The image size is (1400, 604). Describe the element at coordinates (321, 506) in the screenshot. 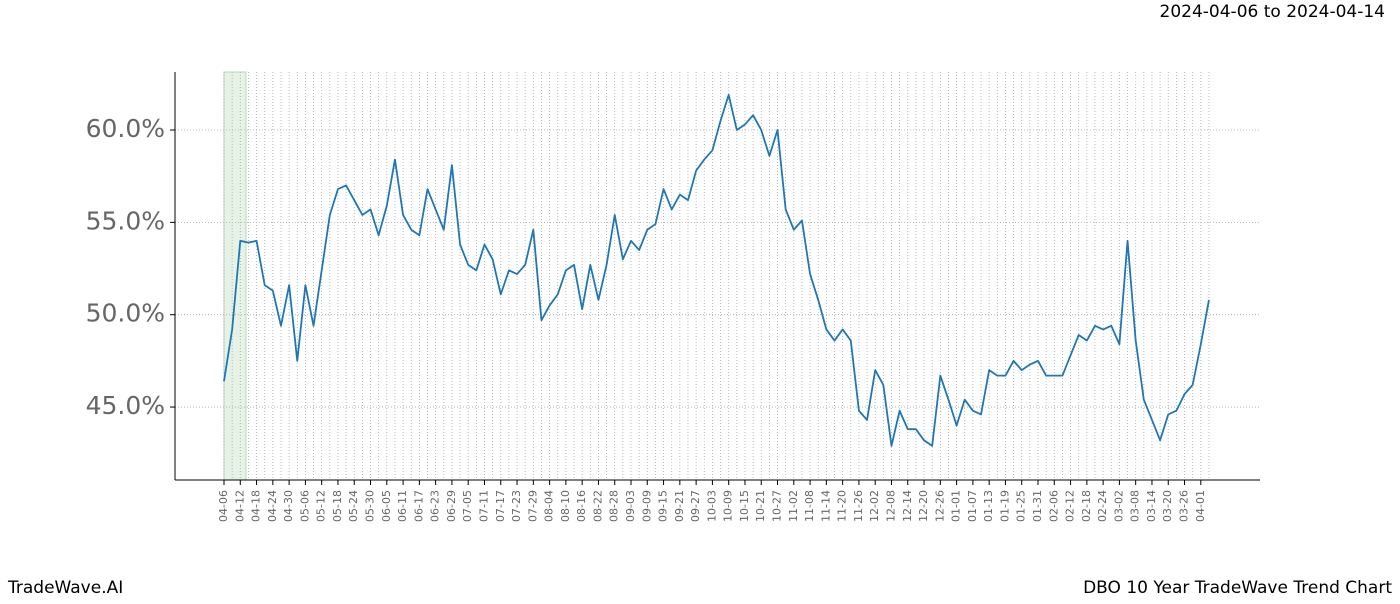

I see `x-tick-label: 05-12` at that location.